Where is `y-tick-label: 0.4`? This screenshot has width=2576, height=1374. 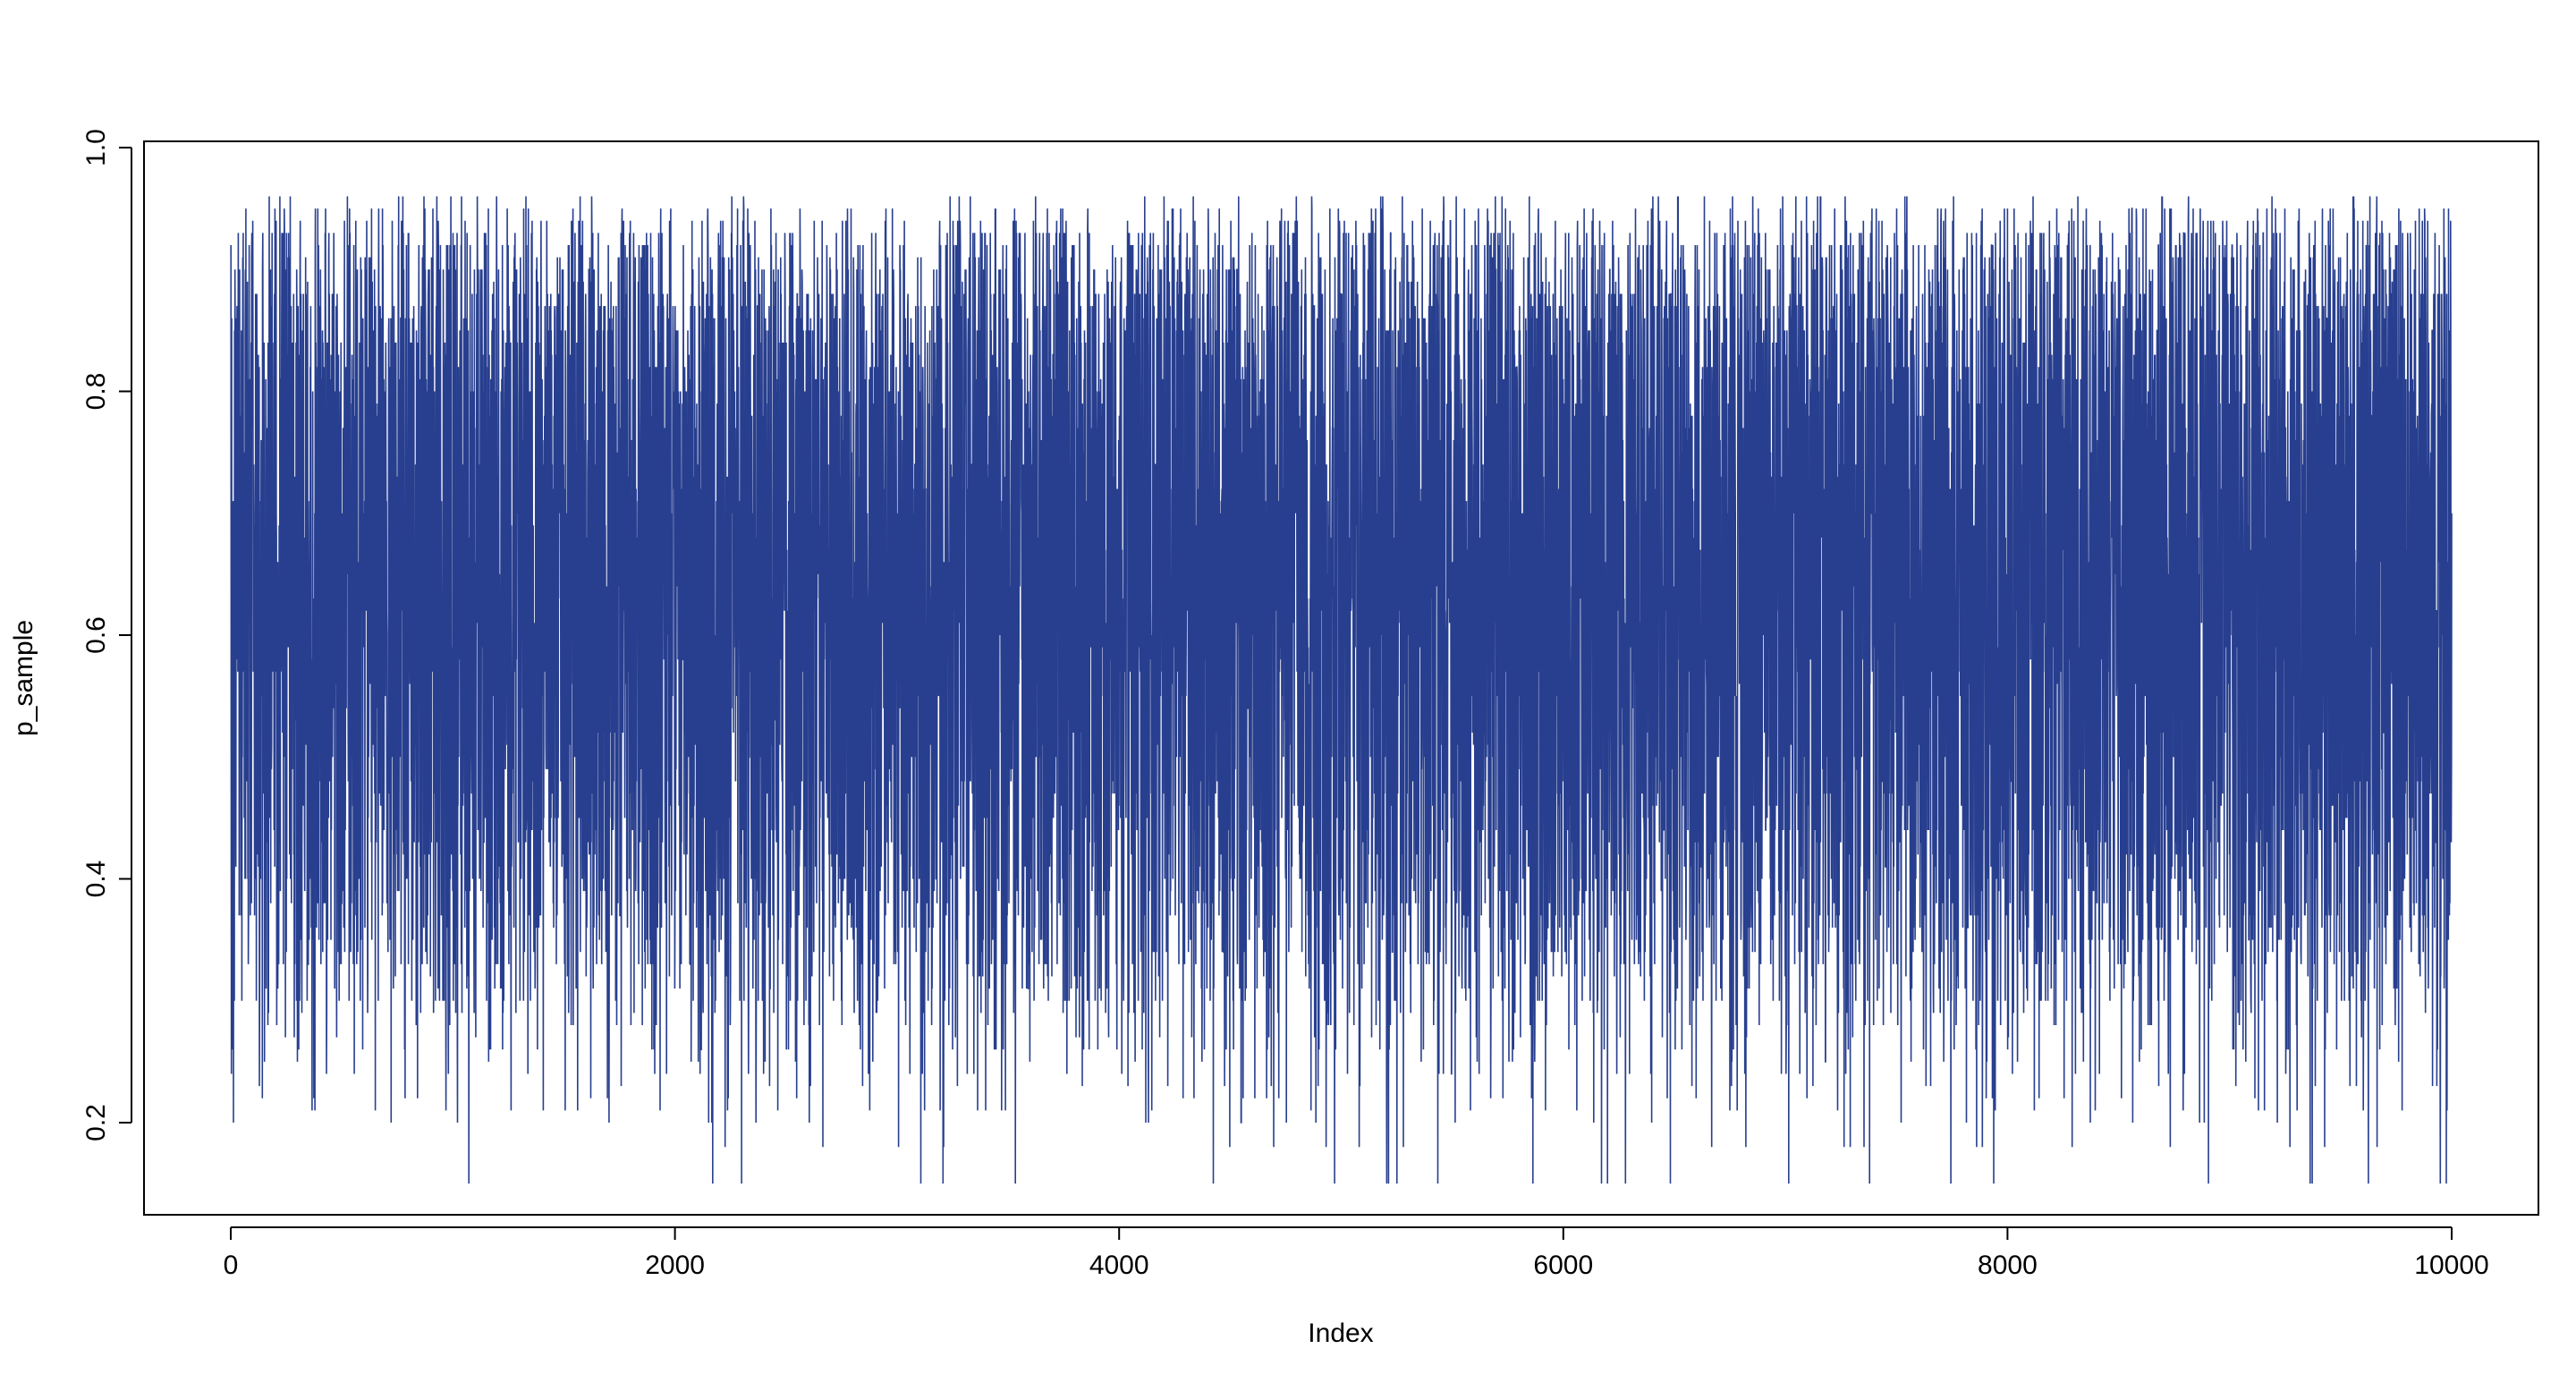
y-tick-label: 0.4 is located at coordinates (96, 879).